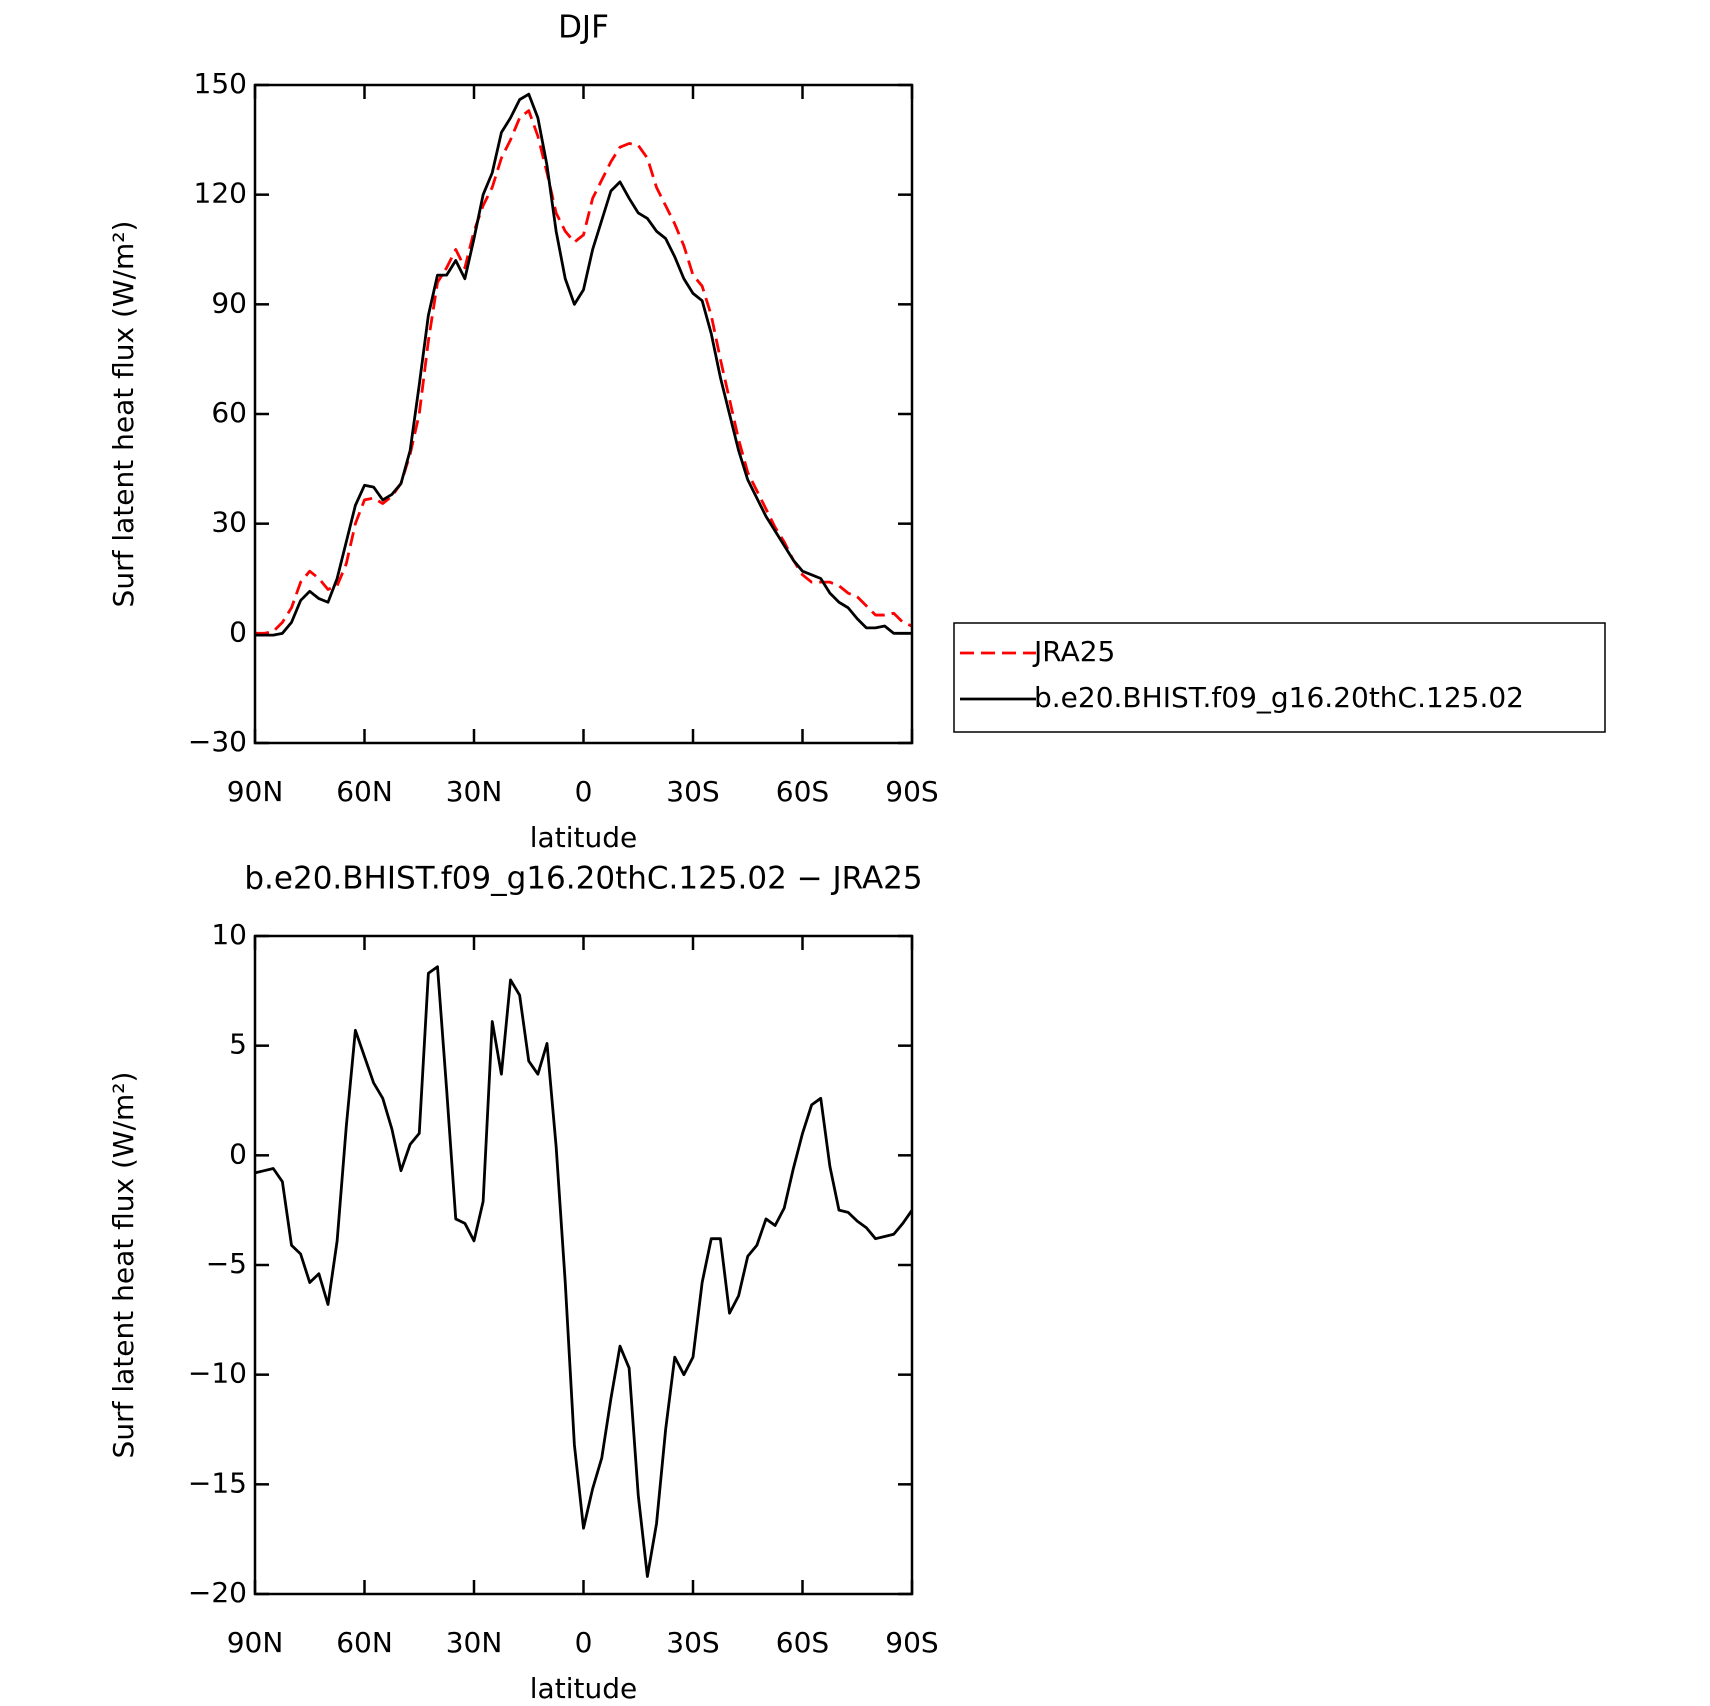 Image resolution: width=1710 pixels, height=1706 pixels. What do you see at coordinates (229, 522) in the screenshot?
I see `y-tick-label: 30` at bounding box center [229, 522].